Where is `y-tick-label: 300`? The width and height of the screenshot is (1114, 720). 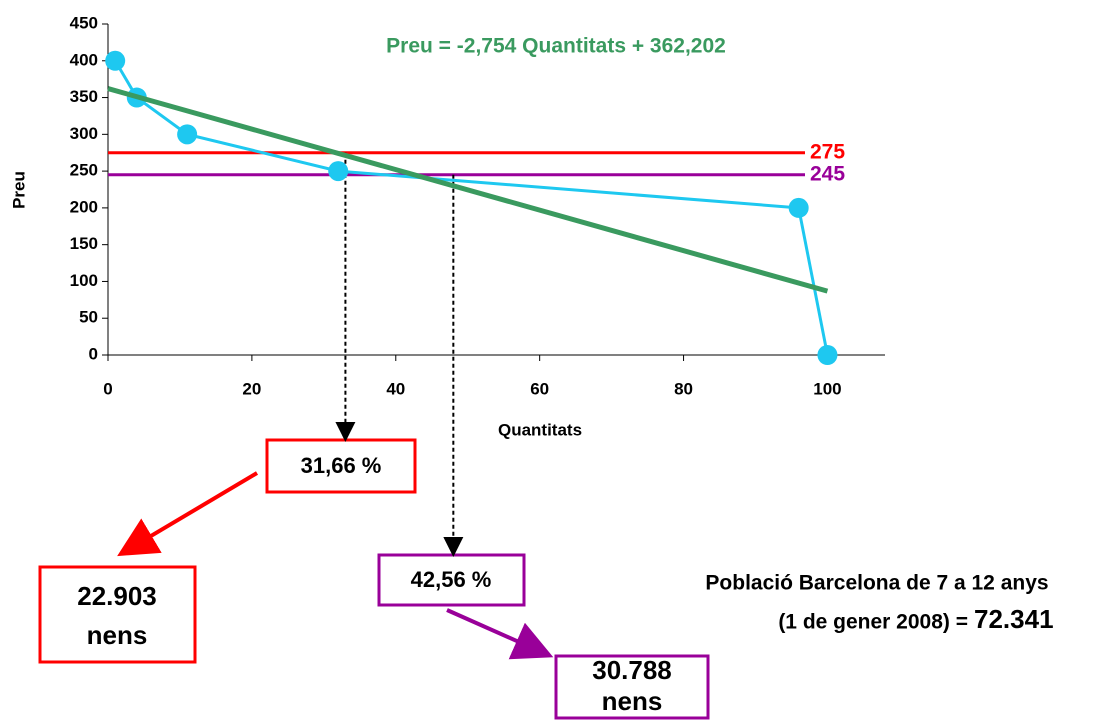
y-tick-label: 300 is located at coordinates (84, 133).